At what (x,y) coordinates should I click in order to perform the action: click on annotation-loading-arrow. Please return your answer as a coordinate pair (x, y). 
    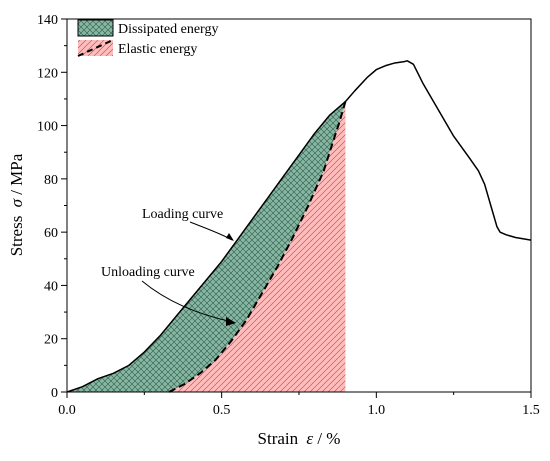
    Looking at the image, I should click on (211, 231).